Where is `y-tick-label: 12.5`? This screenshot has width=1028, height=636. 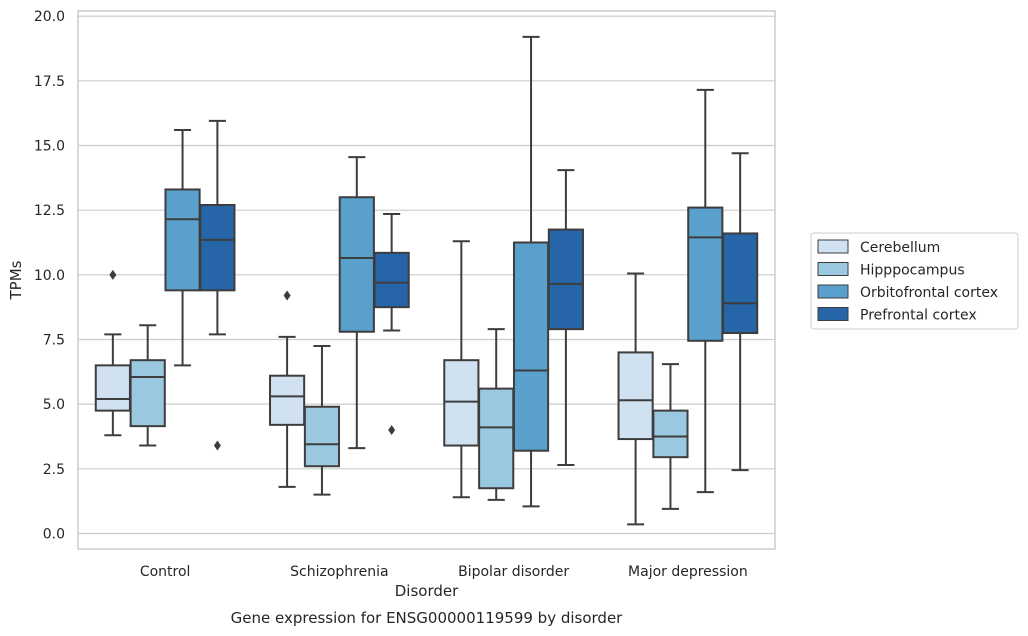
y-tick-label: 12.5 is located at coordinates (49, 211).